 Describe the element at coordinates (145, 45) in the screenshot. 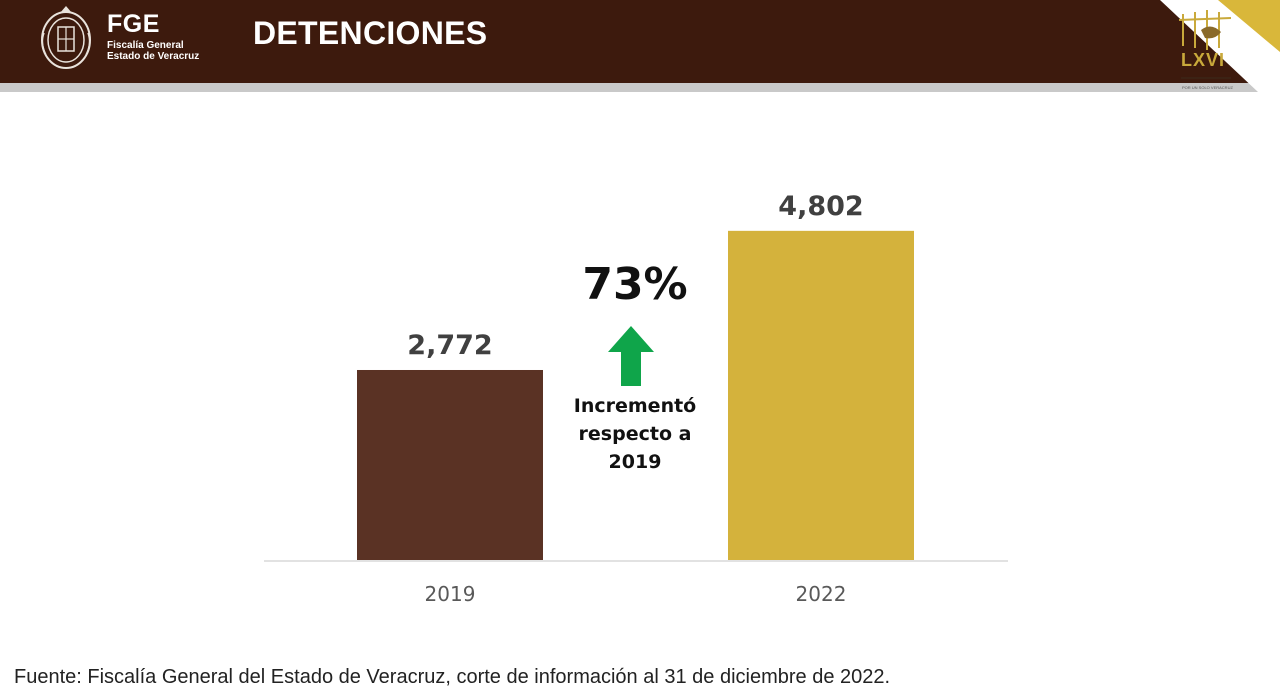

I see `org-name-line1: Fiscalía General` at that location.